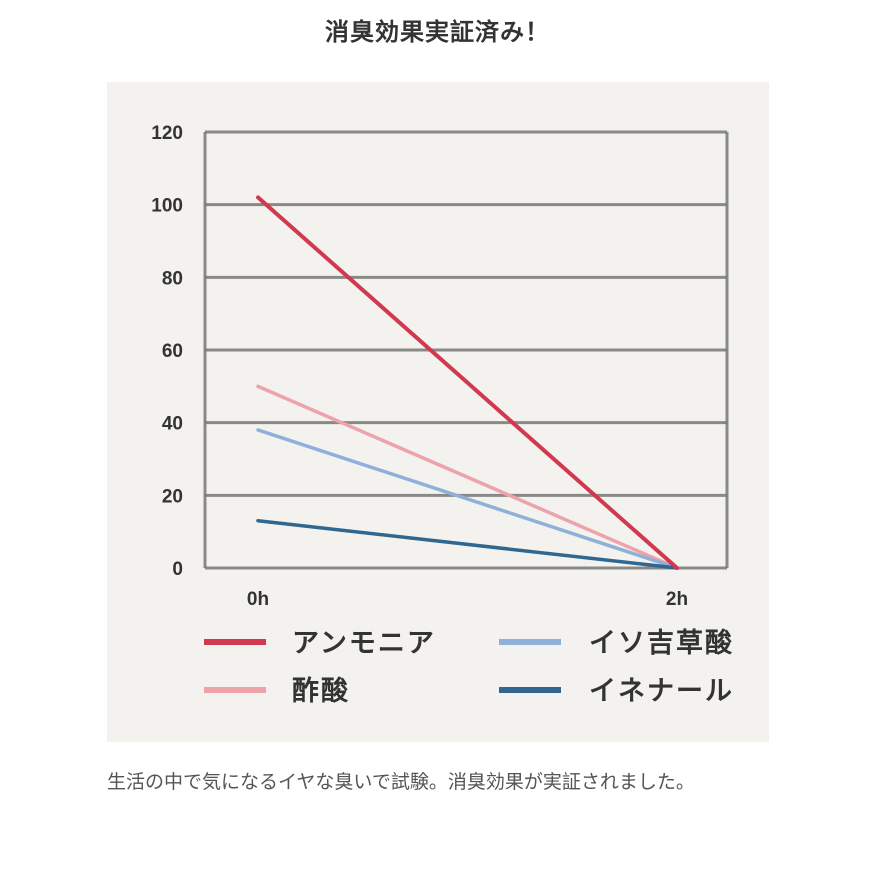  What do you see at coordinates (172, 278) in the screenshot?
I see `y-tick-label: 80` at bounding box center [172, 278].